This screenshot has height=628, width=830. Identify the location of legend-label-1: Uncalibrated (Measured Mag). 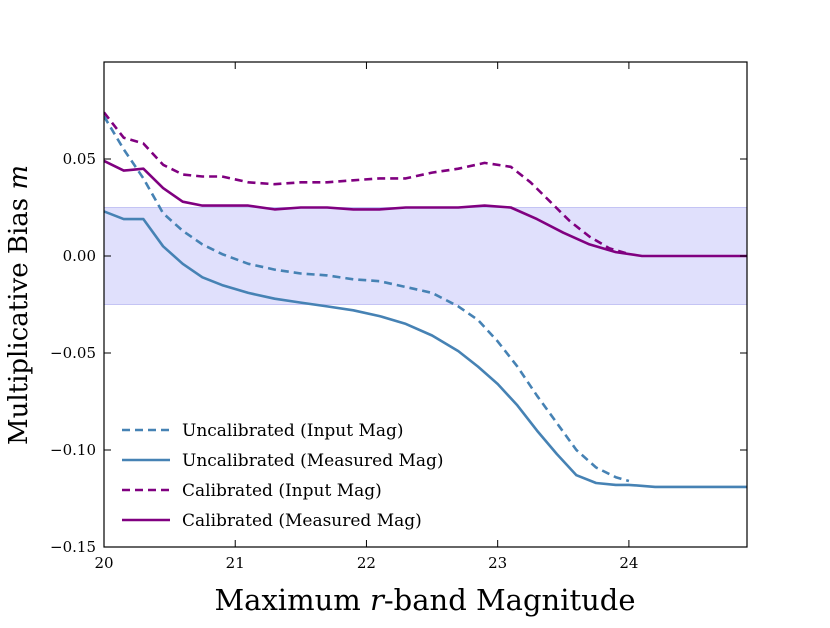
(313, 461).